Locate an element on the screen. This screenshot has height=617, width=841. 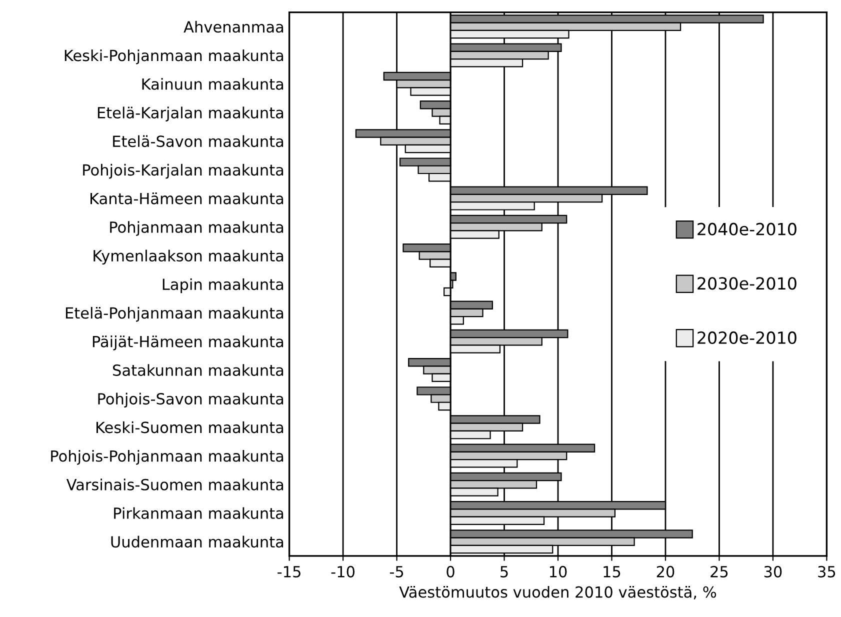
y-tick-label: Ahvenanmaa is located at coordinates (234, 26).